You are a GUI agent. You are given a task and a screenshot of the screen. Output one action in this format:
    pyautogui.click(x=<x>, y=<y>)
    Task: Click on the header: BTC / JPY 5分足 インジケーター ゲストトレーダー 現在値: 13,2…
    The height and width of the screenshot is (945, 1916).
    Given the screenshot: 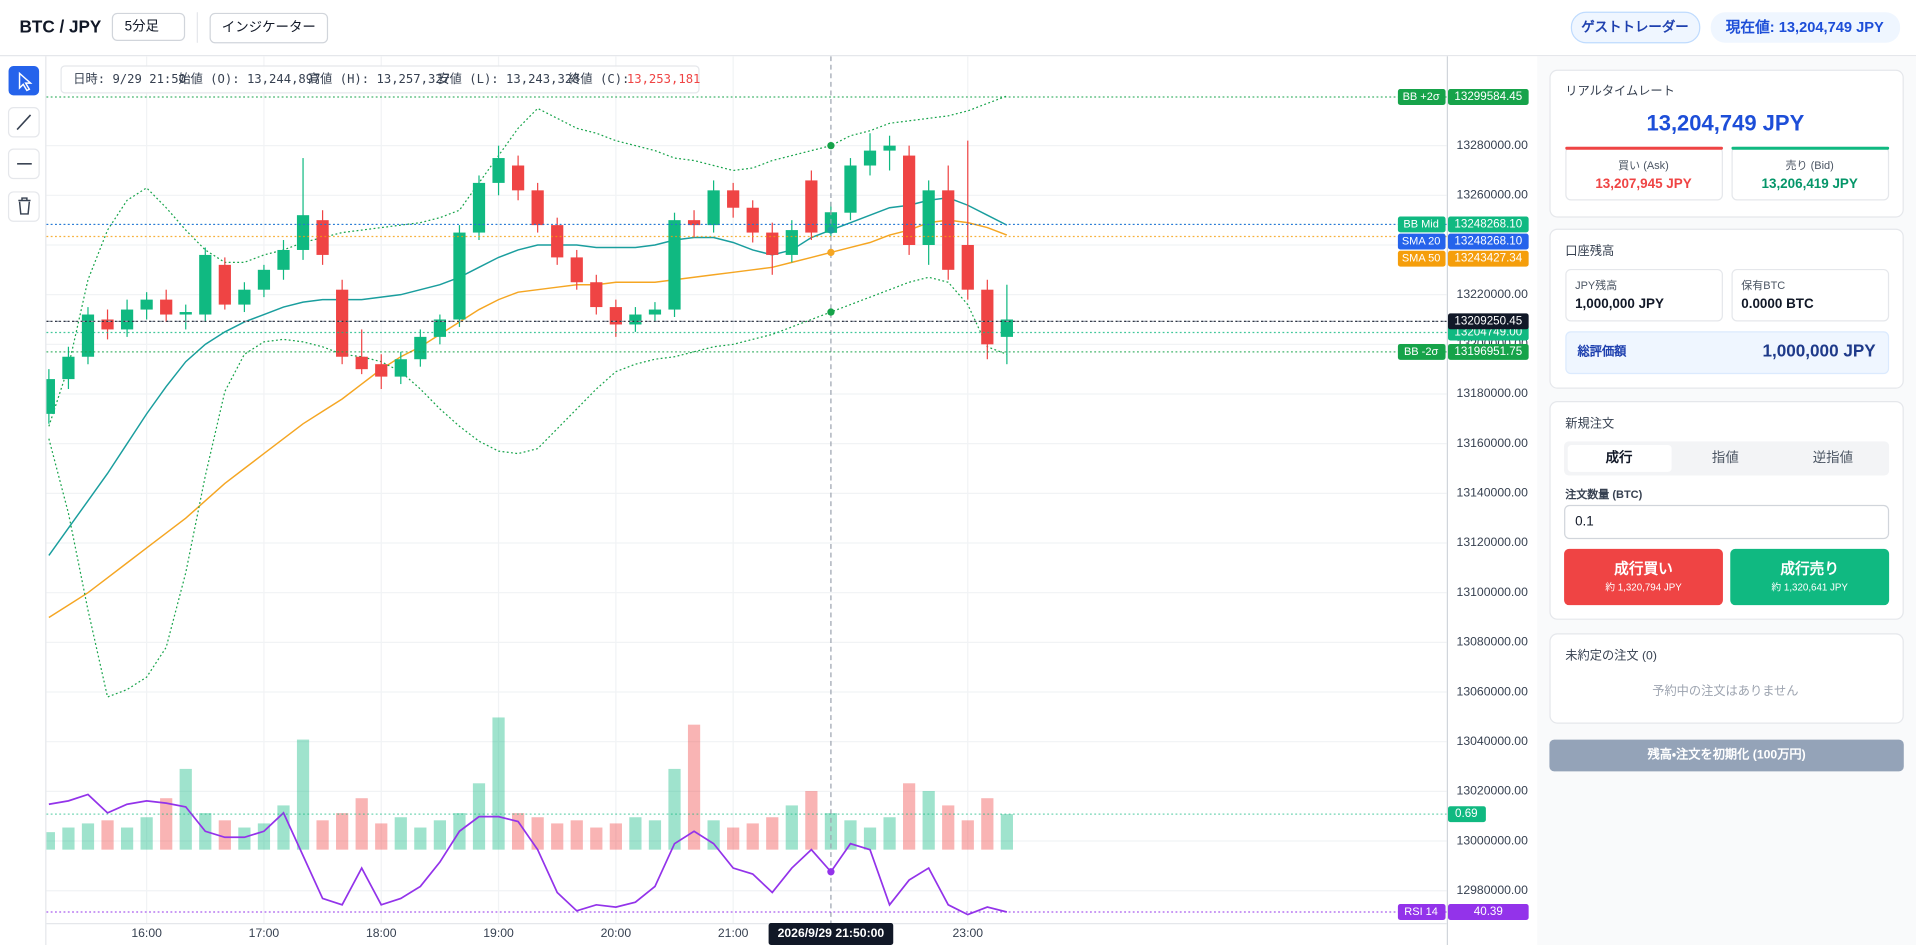 What is the action you would take?
    pyautogui.click(x=958, y=34)
    